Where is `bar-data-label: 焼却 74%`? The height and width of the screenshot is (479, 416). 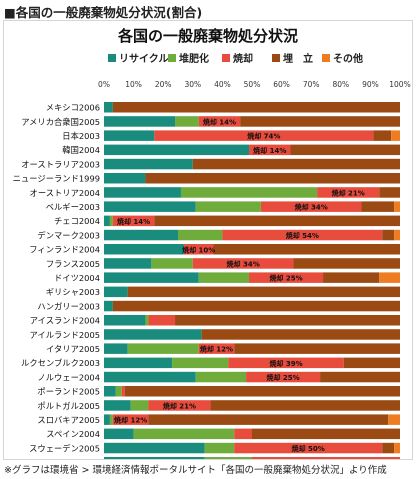 bar-data-label: 焼却 74% is located at coordinates (263, 136).